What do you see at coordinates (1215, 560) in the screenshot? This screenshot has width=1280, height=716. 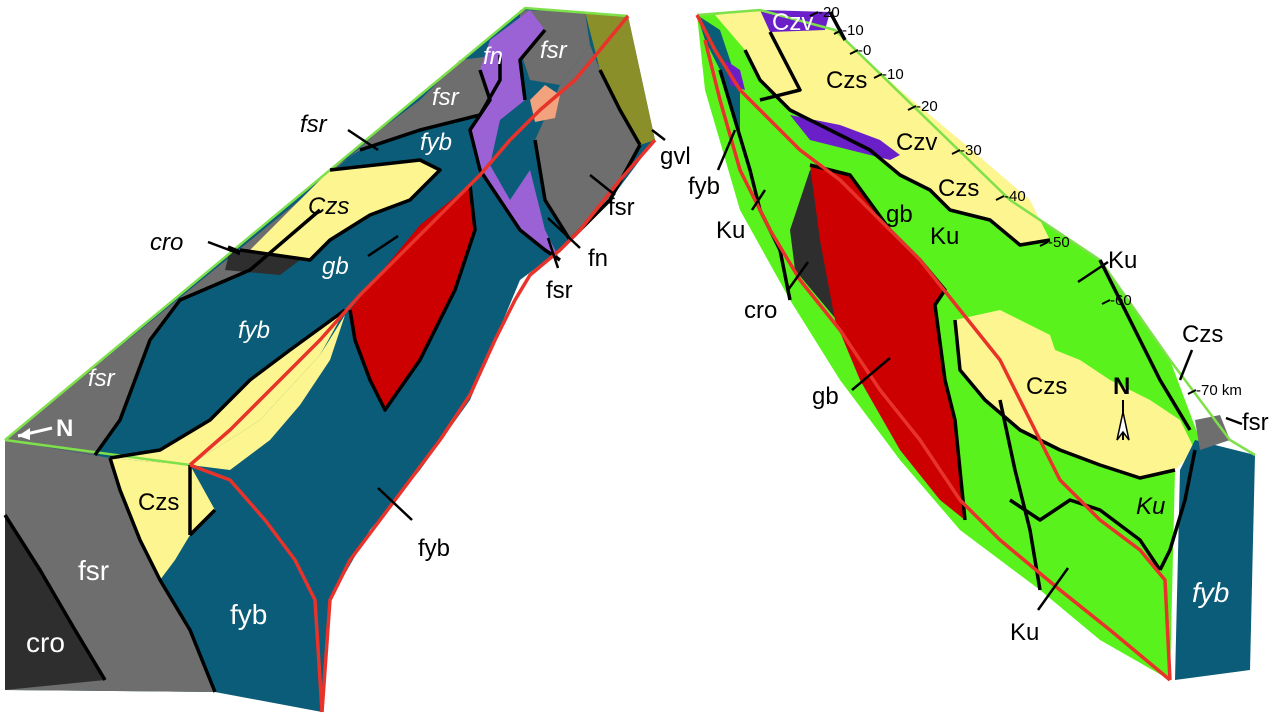 I see `right-block-front-fyb` at bounding box center [1215, 560].